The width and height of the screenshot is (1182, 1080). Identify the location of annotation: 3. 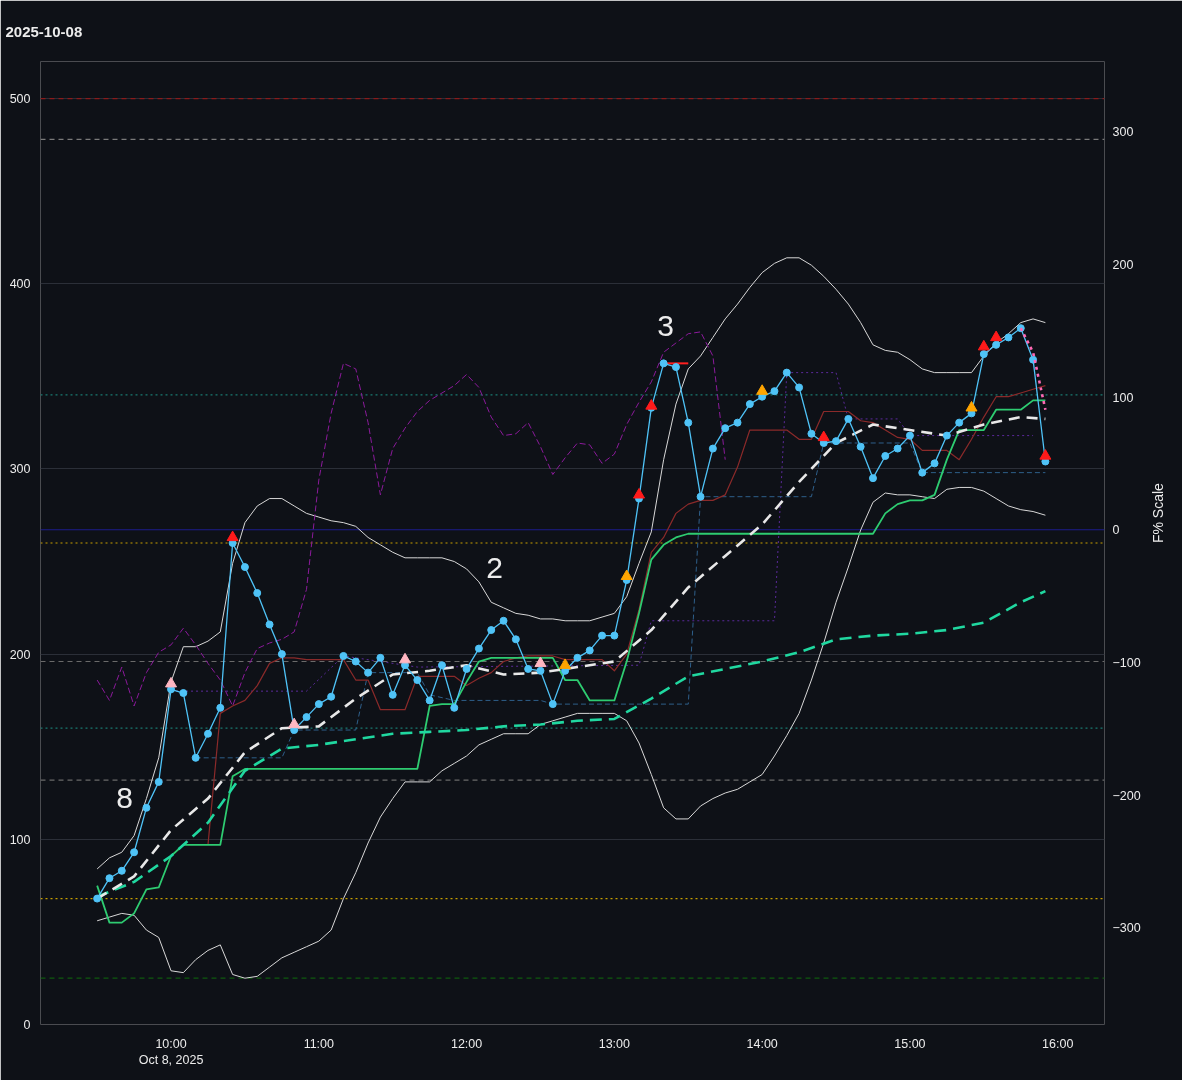
(665, 325).